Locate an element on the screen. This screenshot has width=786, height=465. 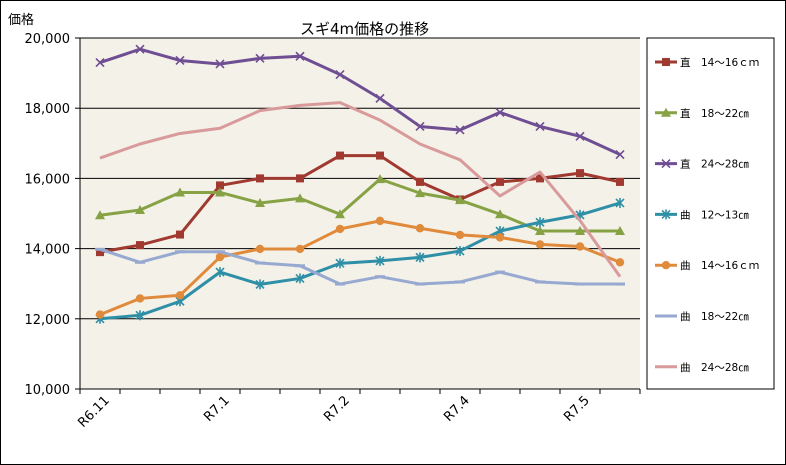
y-tick-label: 10,000 is located at coordinates (48, 390).